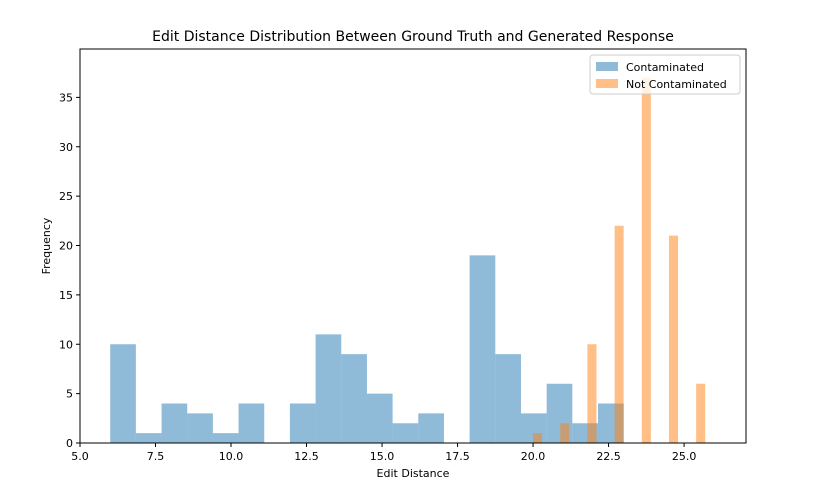 This screenshot has width=816, height=484. I want to click on x-tick-label: 12.5, so click(306, 456).